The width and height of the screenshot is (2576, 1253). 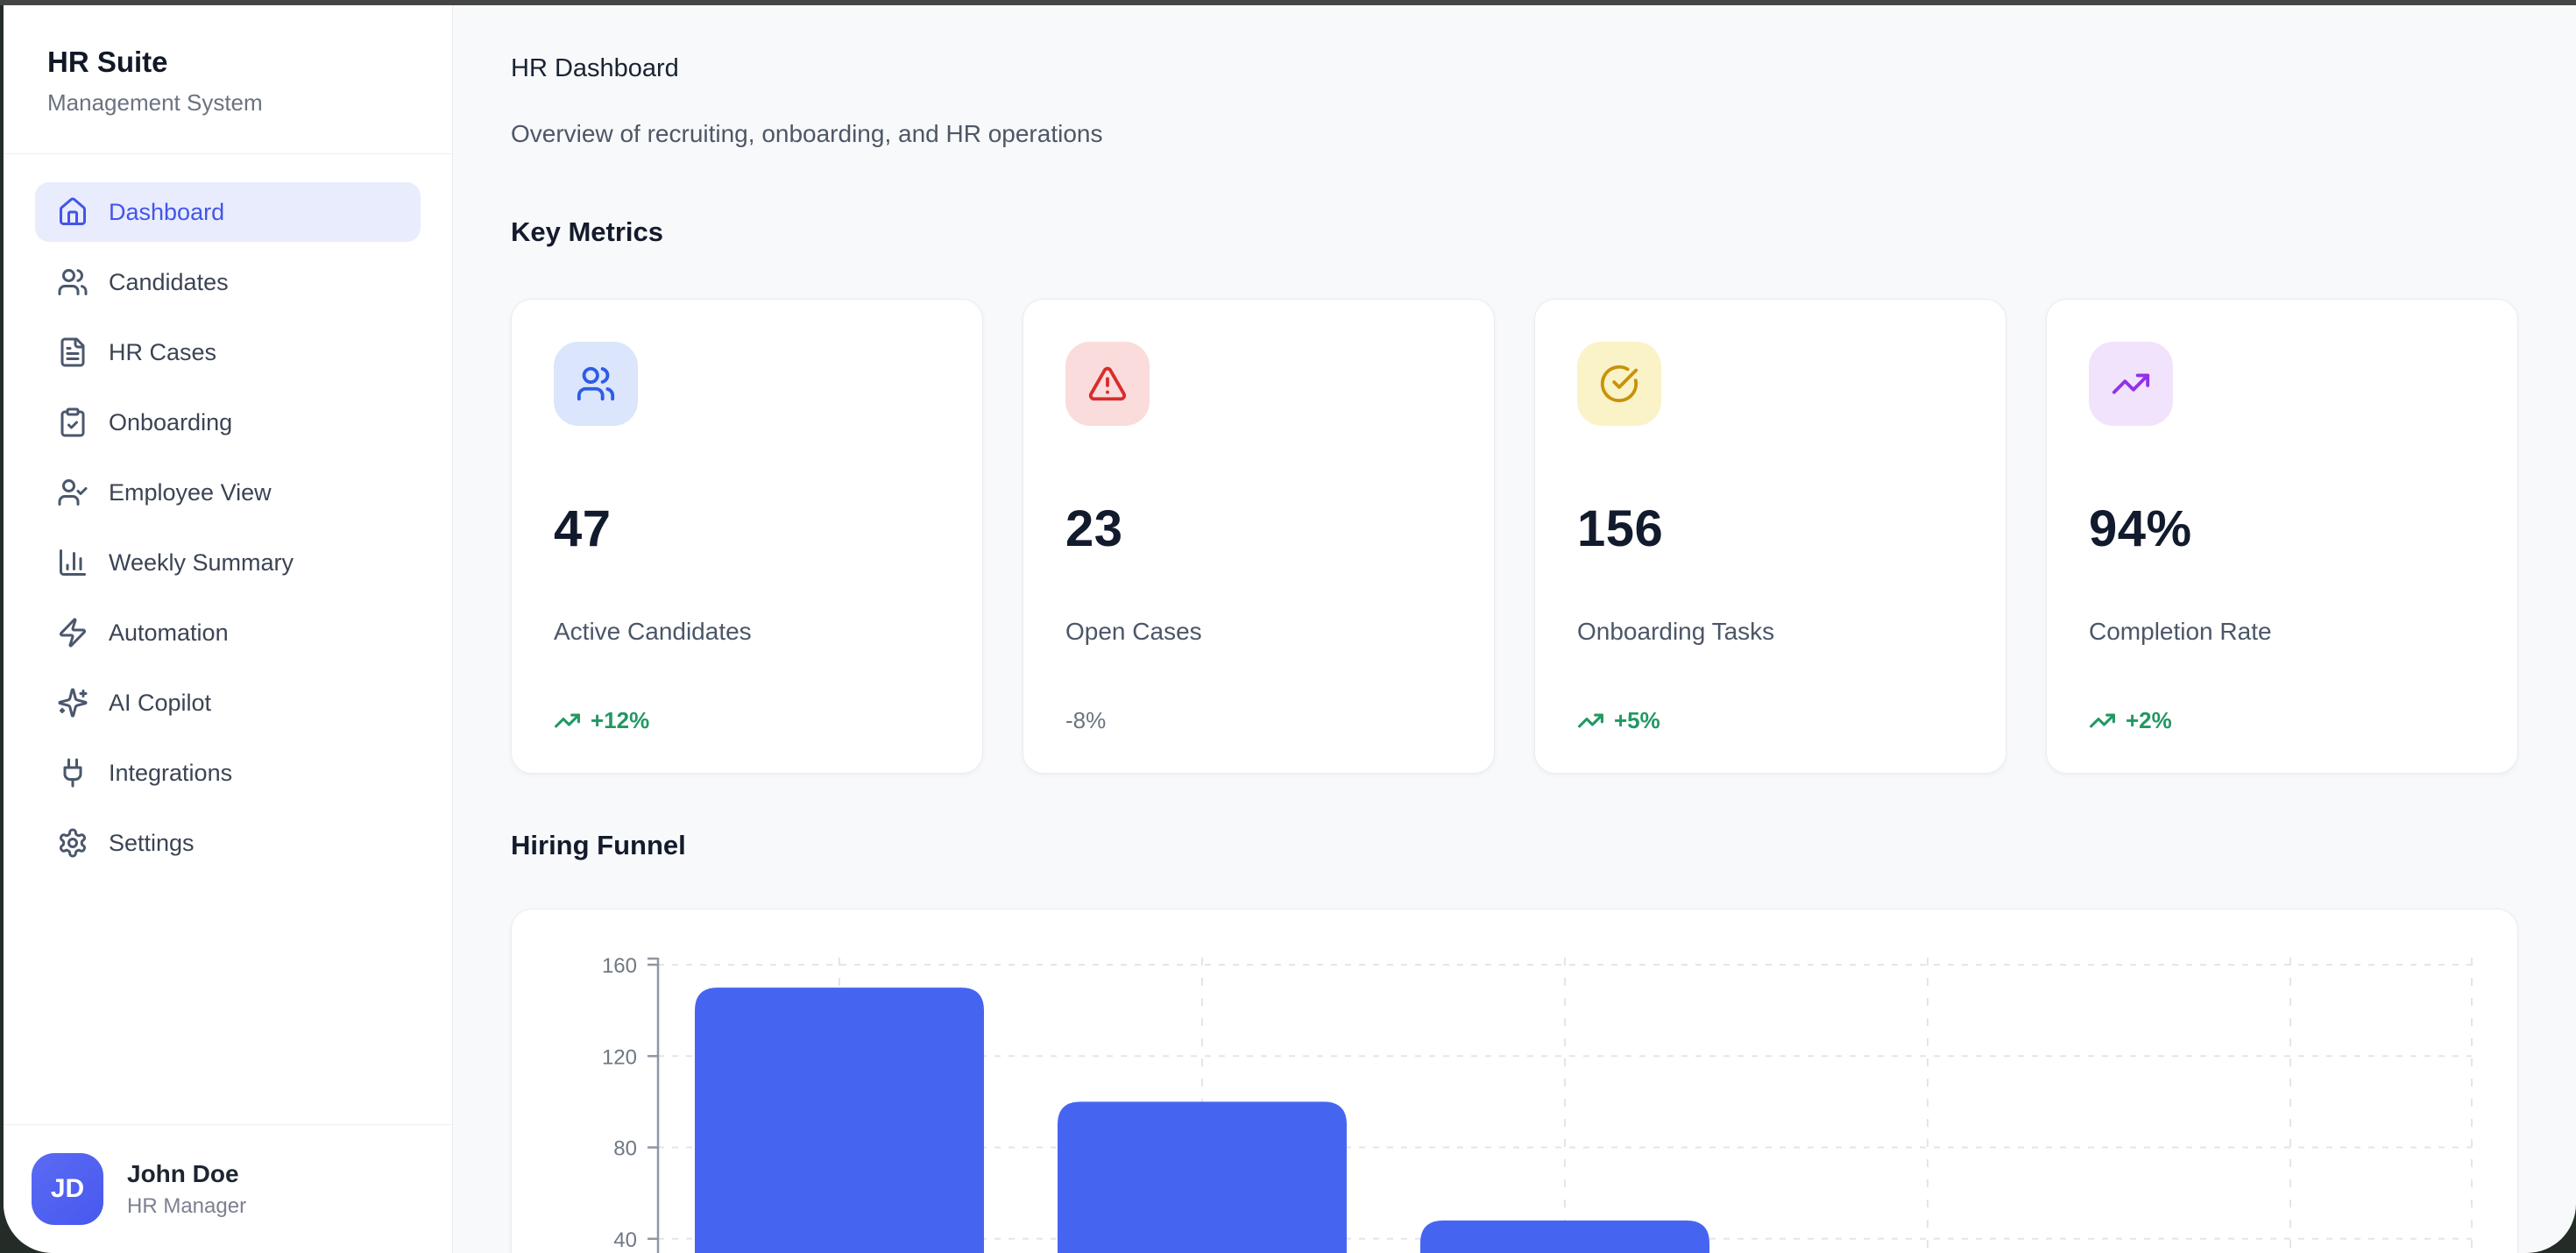 What do you see at coordinates (1086, 720) in the screenshot?
I see `metric-delta: -8%` at bounding box center [1086, 720].